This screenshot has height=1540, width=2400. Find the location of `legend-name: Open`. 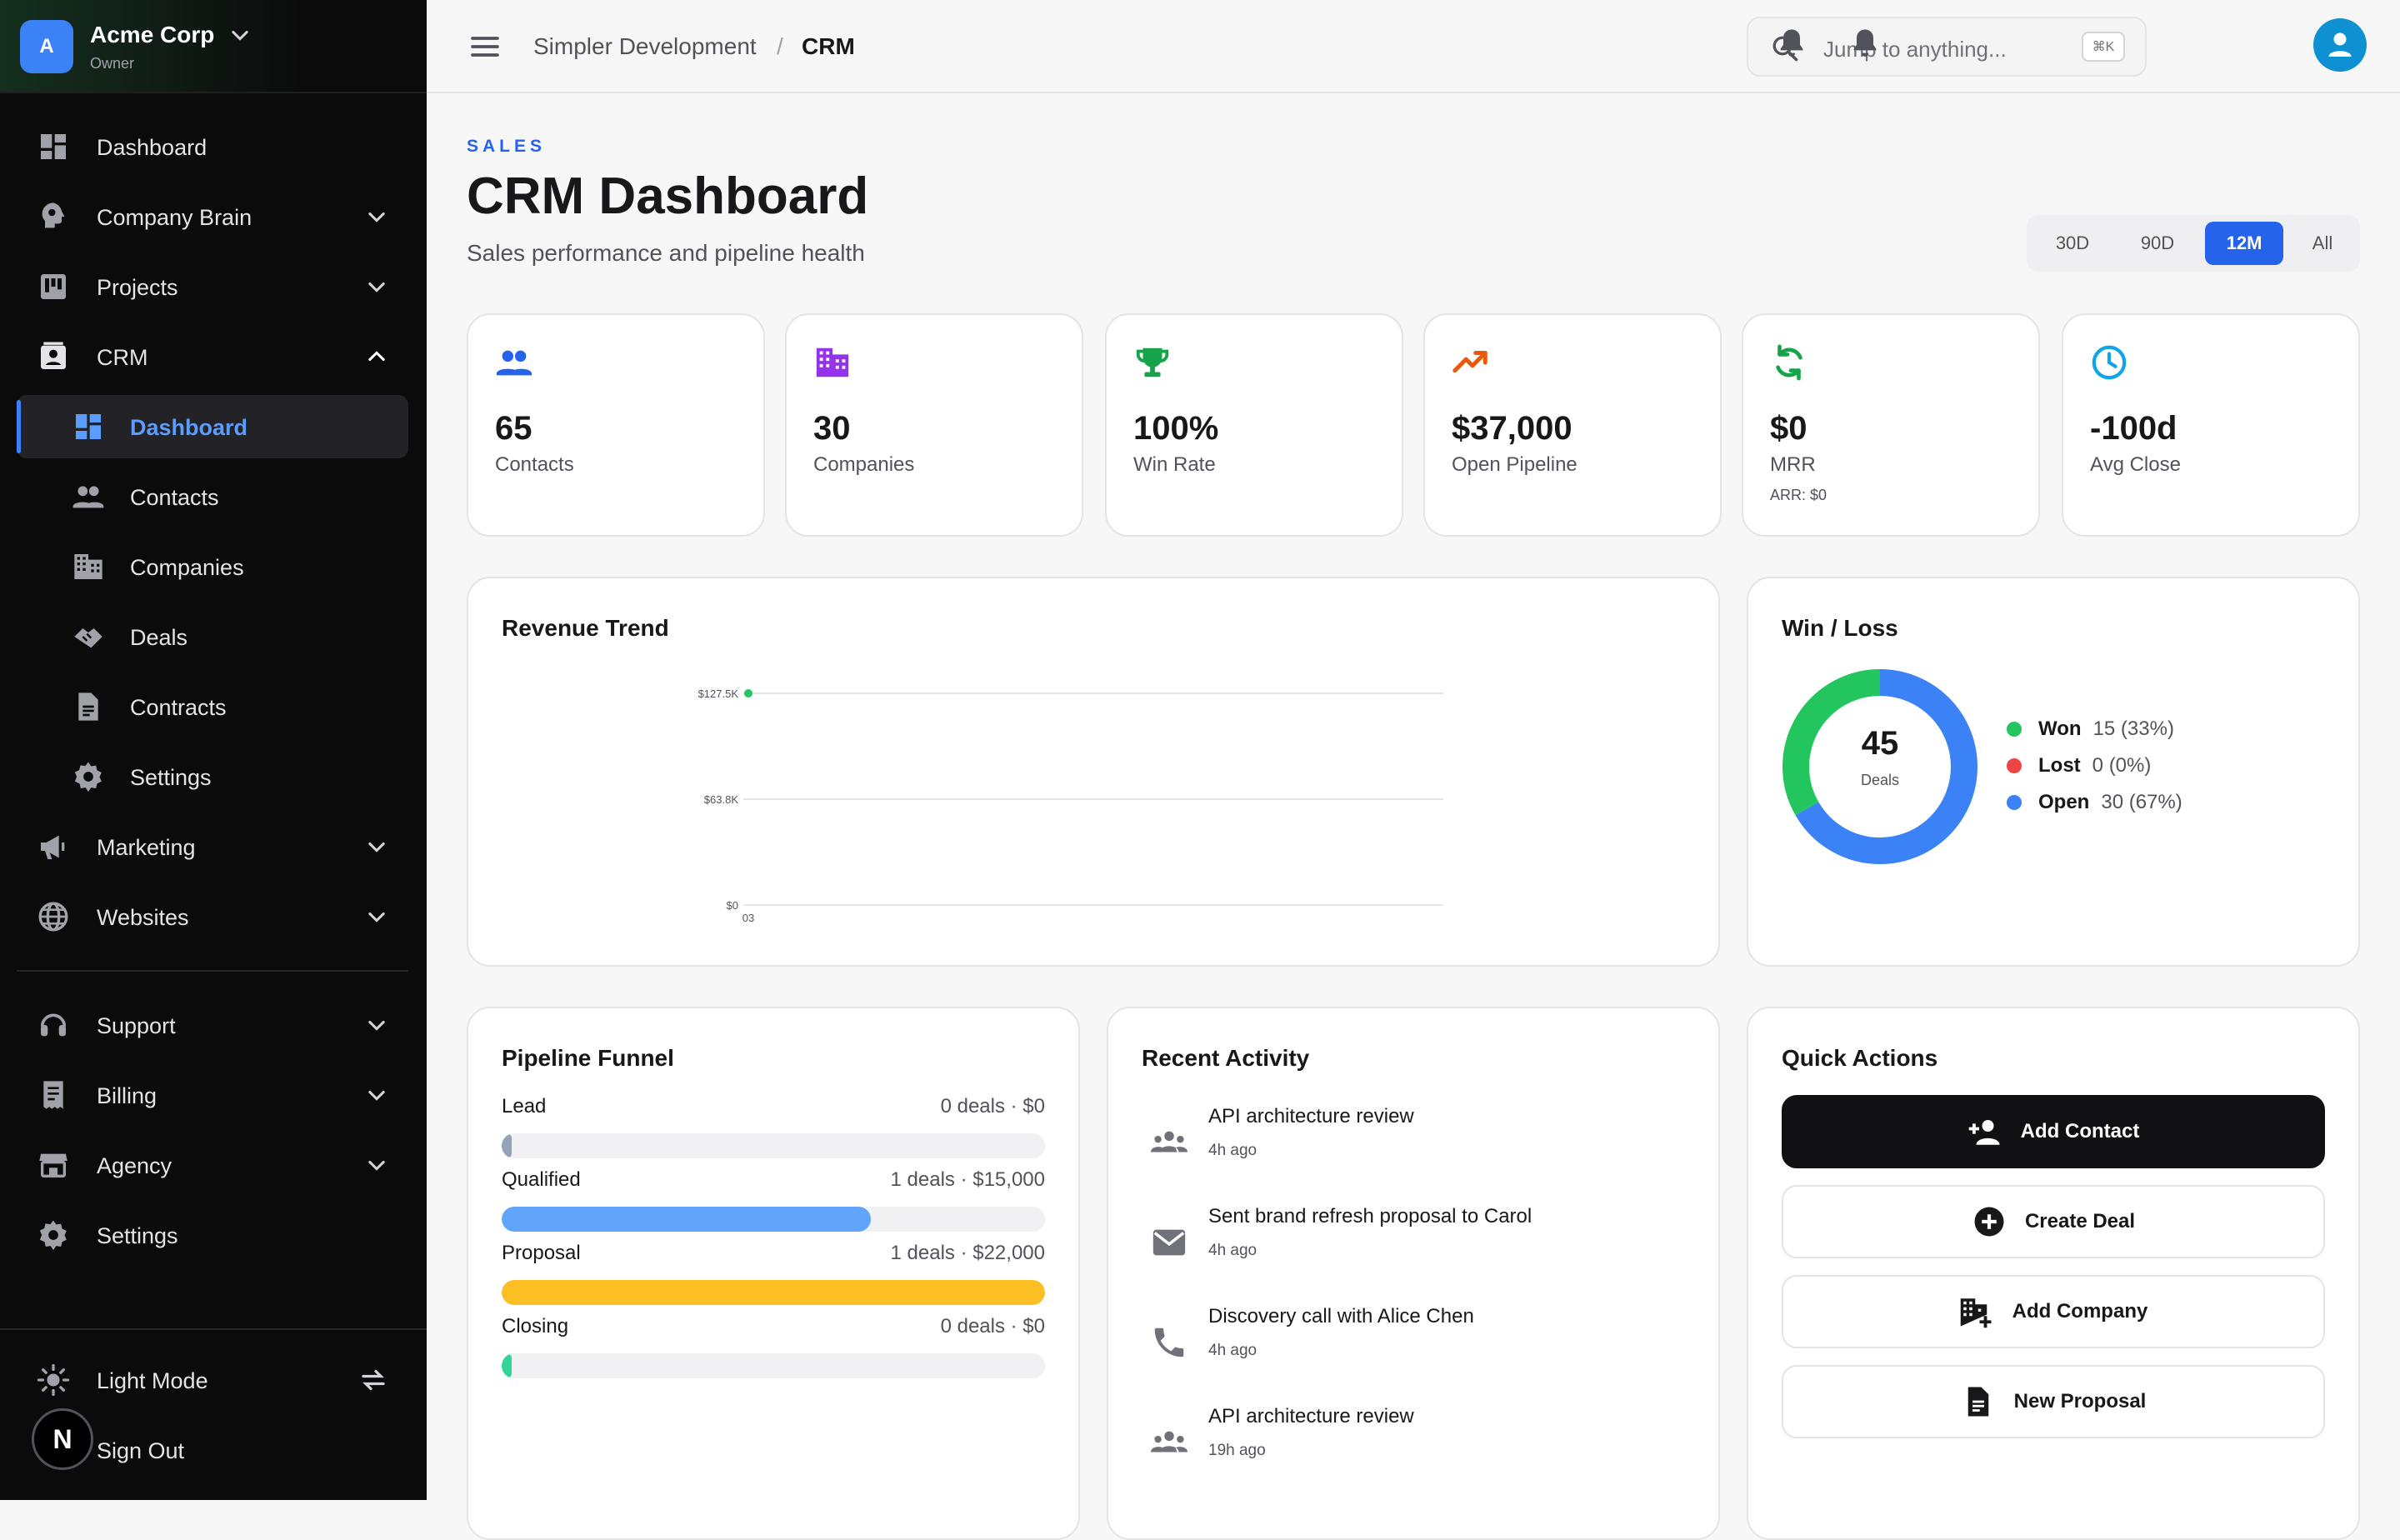

legend-name: Open is located at coordinates (2064, 802).